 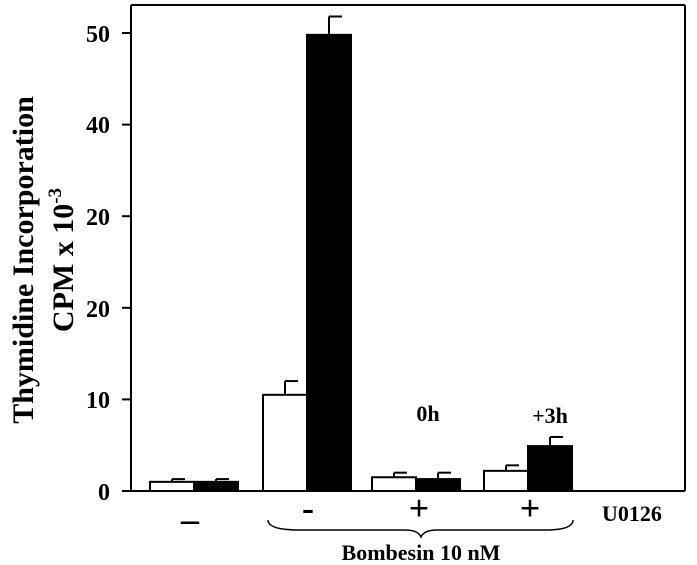 I want to click on y-tick-marks, so click(x=126, y=262).